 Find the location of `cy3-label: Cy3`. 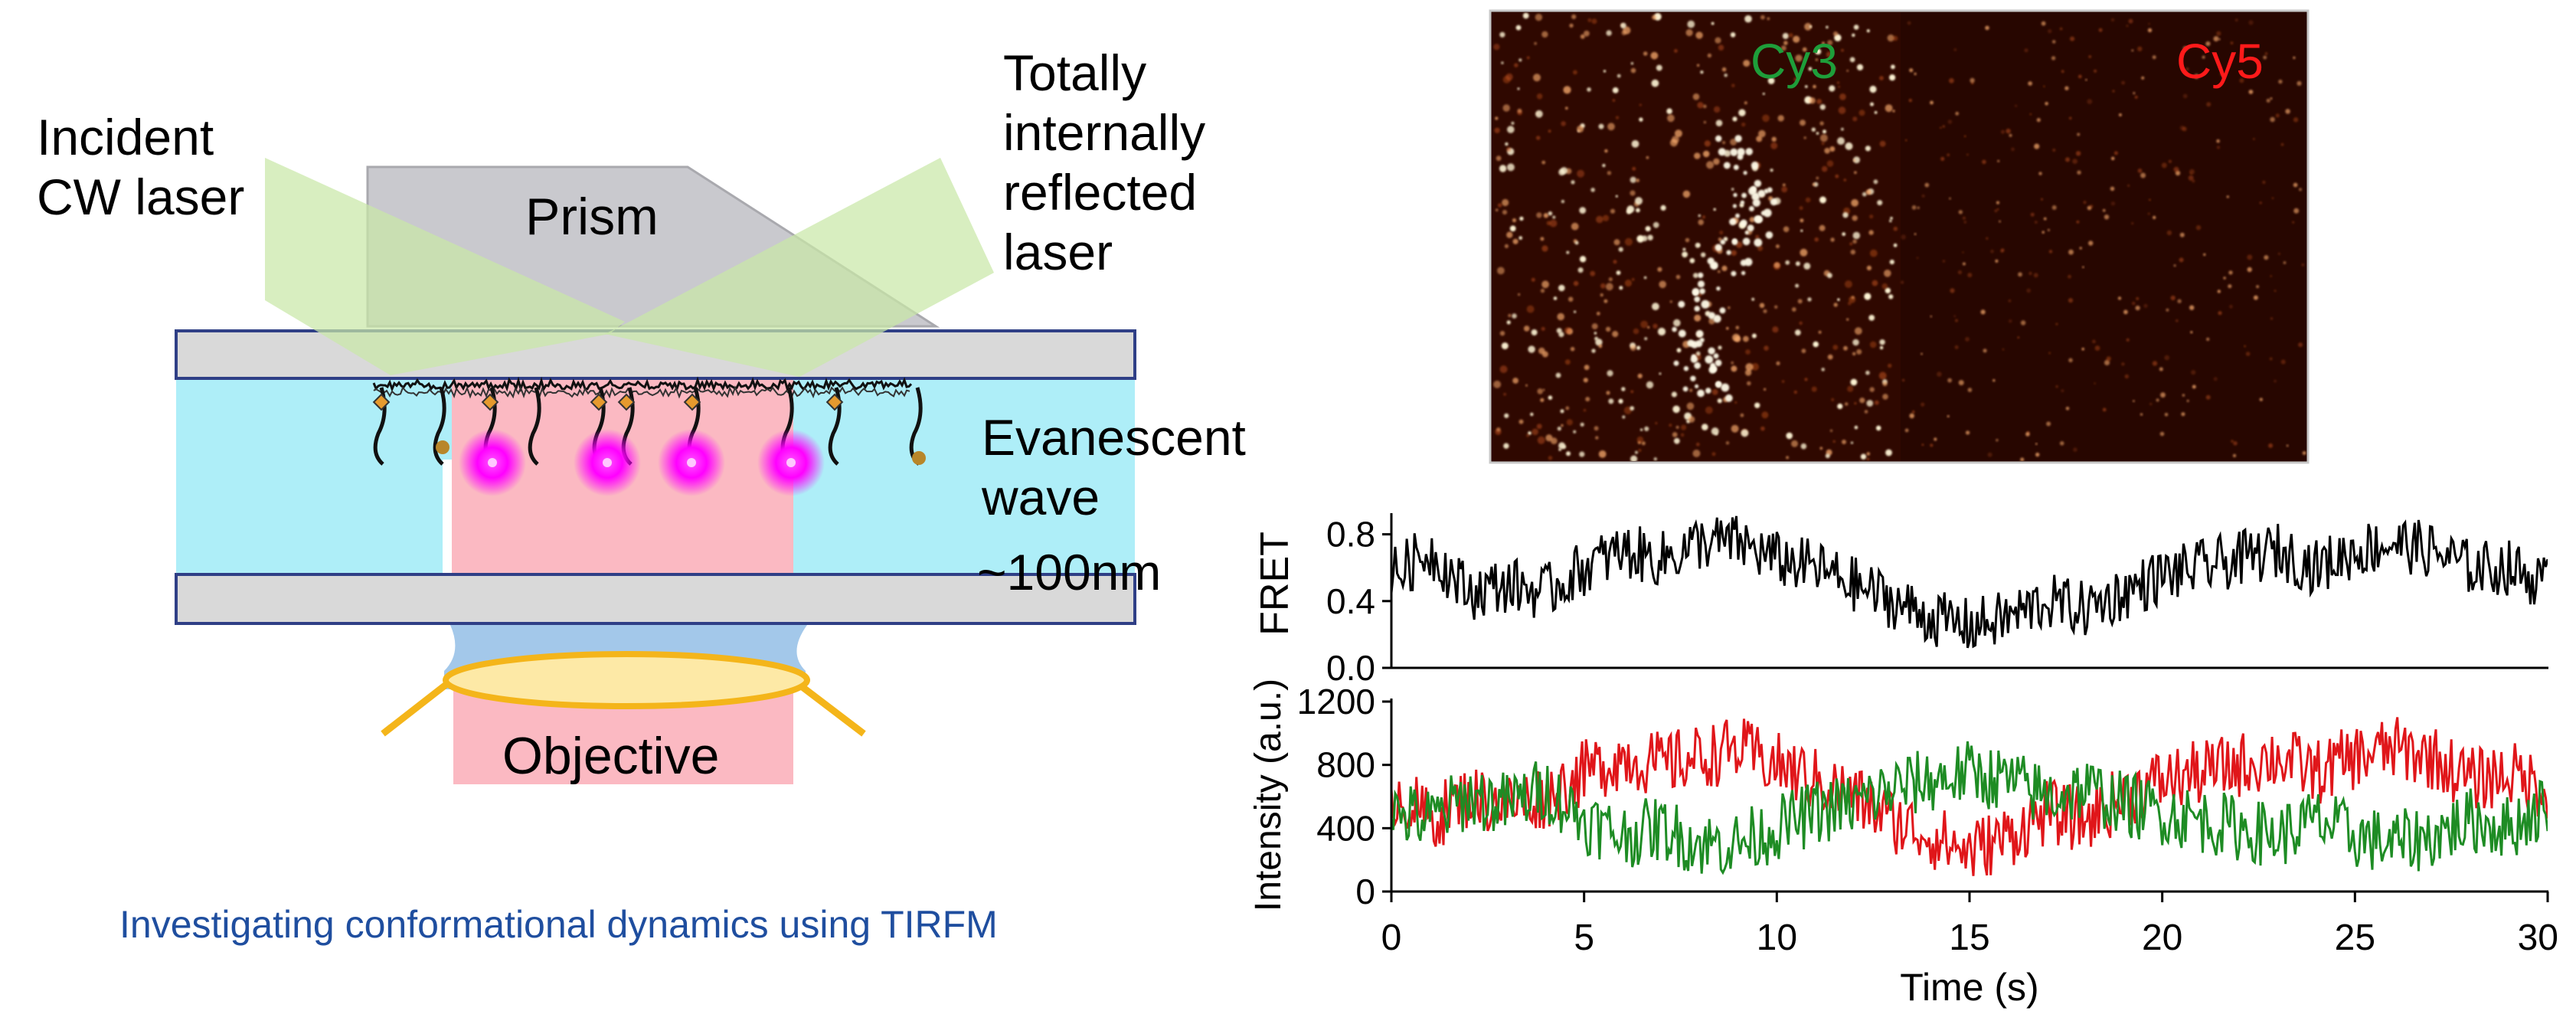

cy3-label: Cy3 is located at coordinates (1794, 61).